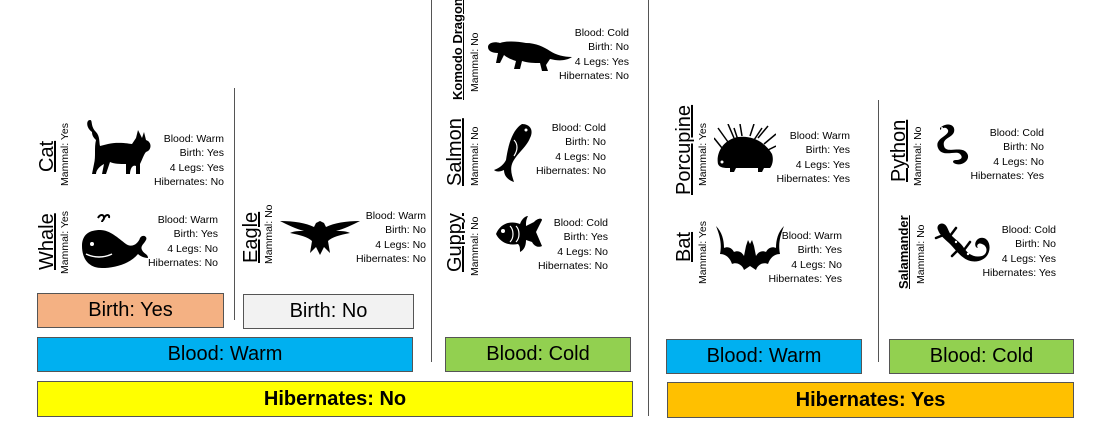  I want to click on animal-name: Komodo Dragon, so click(457, 50).